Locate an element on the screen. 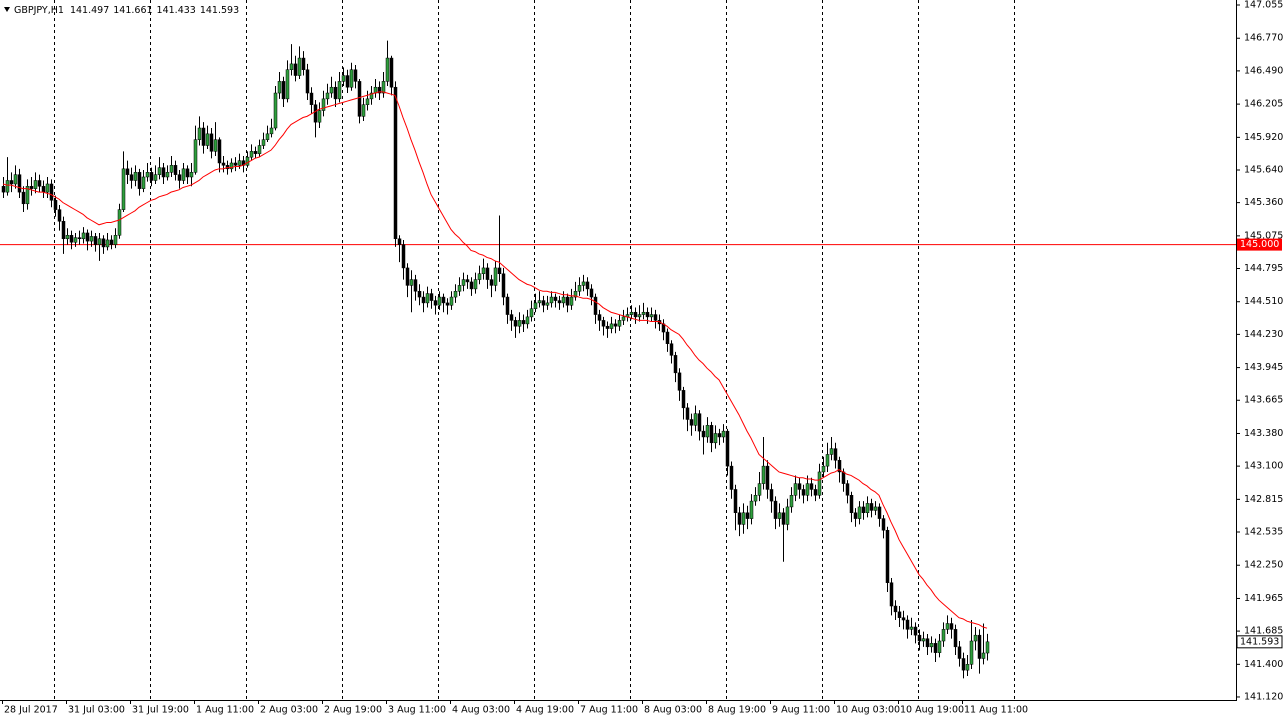 Image resolution: width=1283 pixels, height=719 pixels. y-tick-label: 145.640 is located at coordinates (1263, 169).